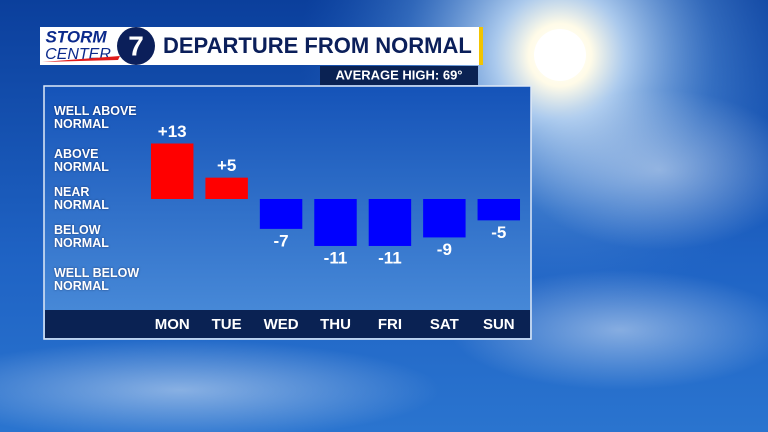 This screenshot has height=432, width=768. I want to click on chart-subtitle: AVERAGE HIGH: 69°, so click(398, 74).